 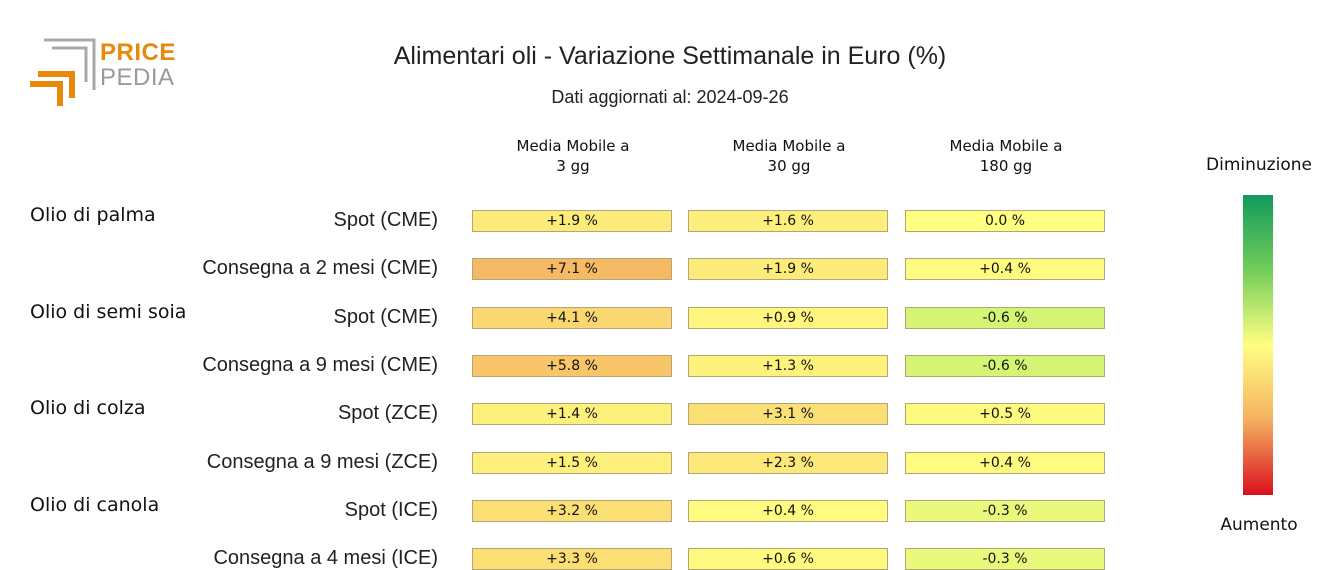 I want to click on legend-top-label: Diminuzione, so click(x=1259, y=165).